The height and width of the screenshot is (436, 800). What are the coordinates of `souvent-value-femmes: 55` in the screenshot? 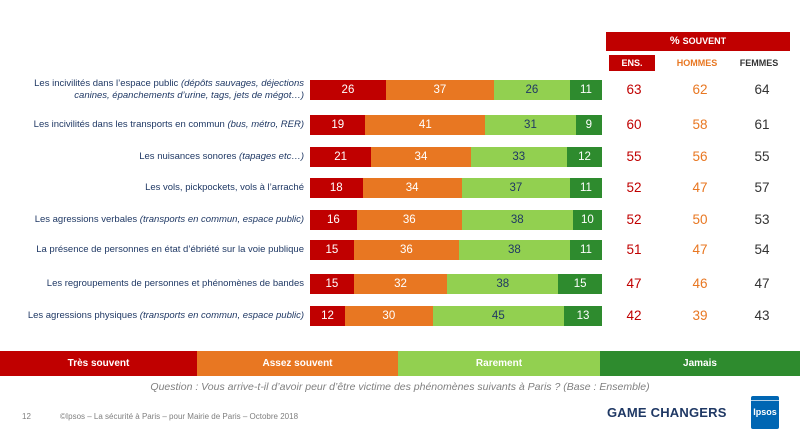 It's located at (762, 156).